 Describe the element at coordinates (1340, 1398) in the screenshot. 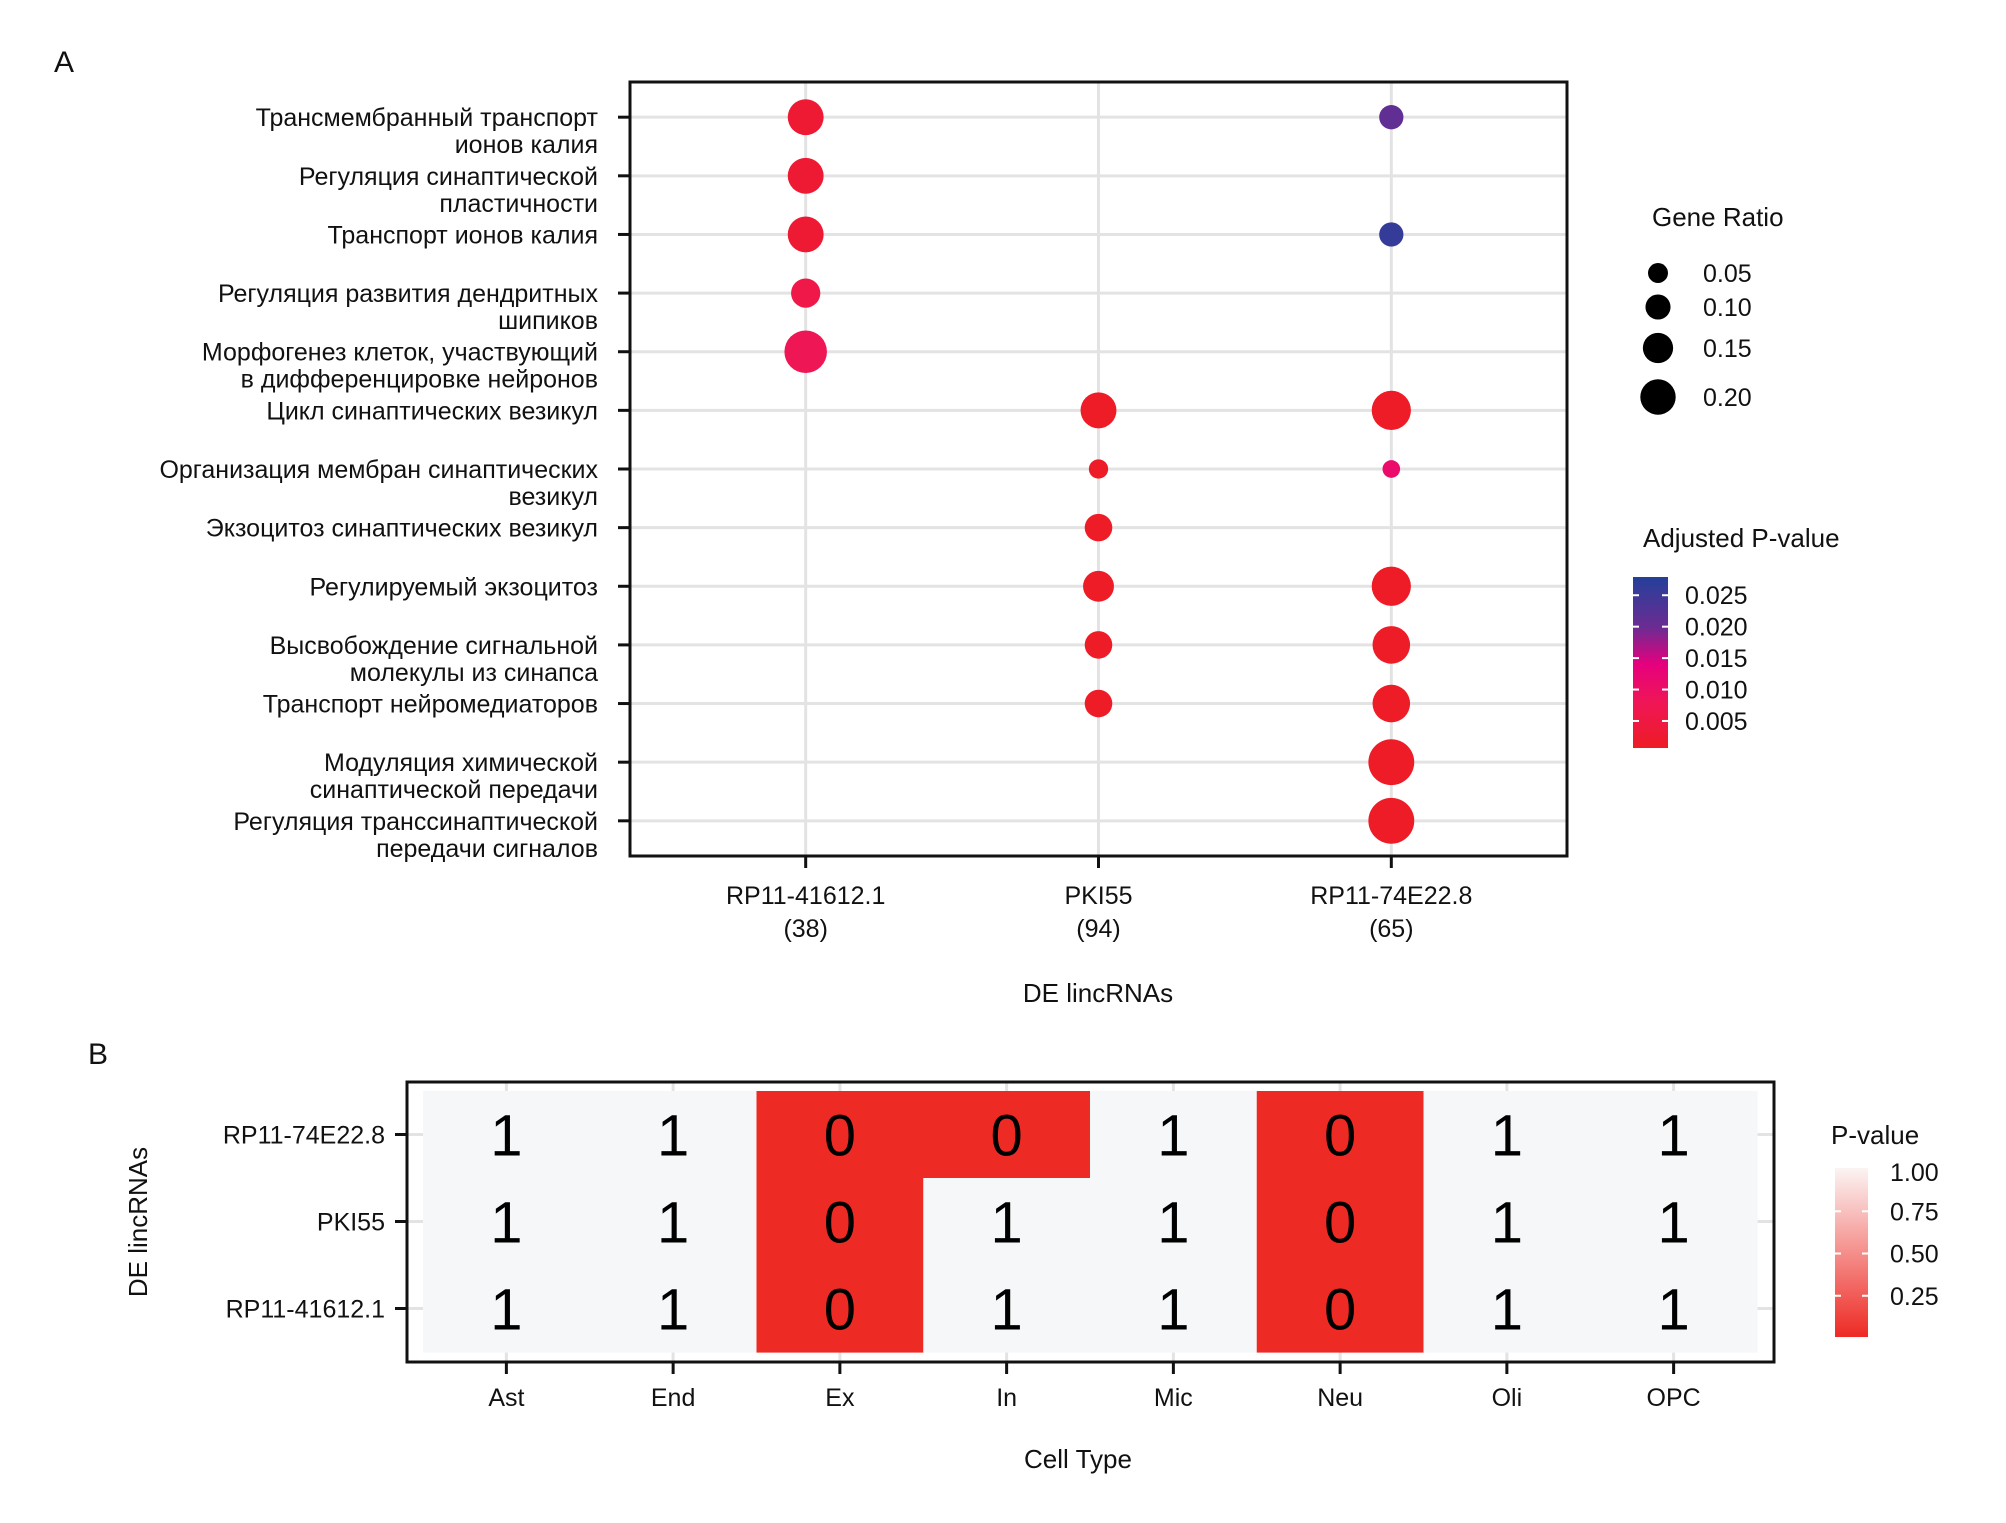

I see `heatmap-x-tick-label: Neu` at that location.